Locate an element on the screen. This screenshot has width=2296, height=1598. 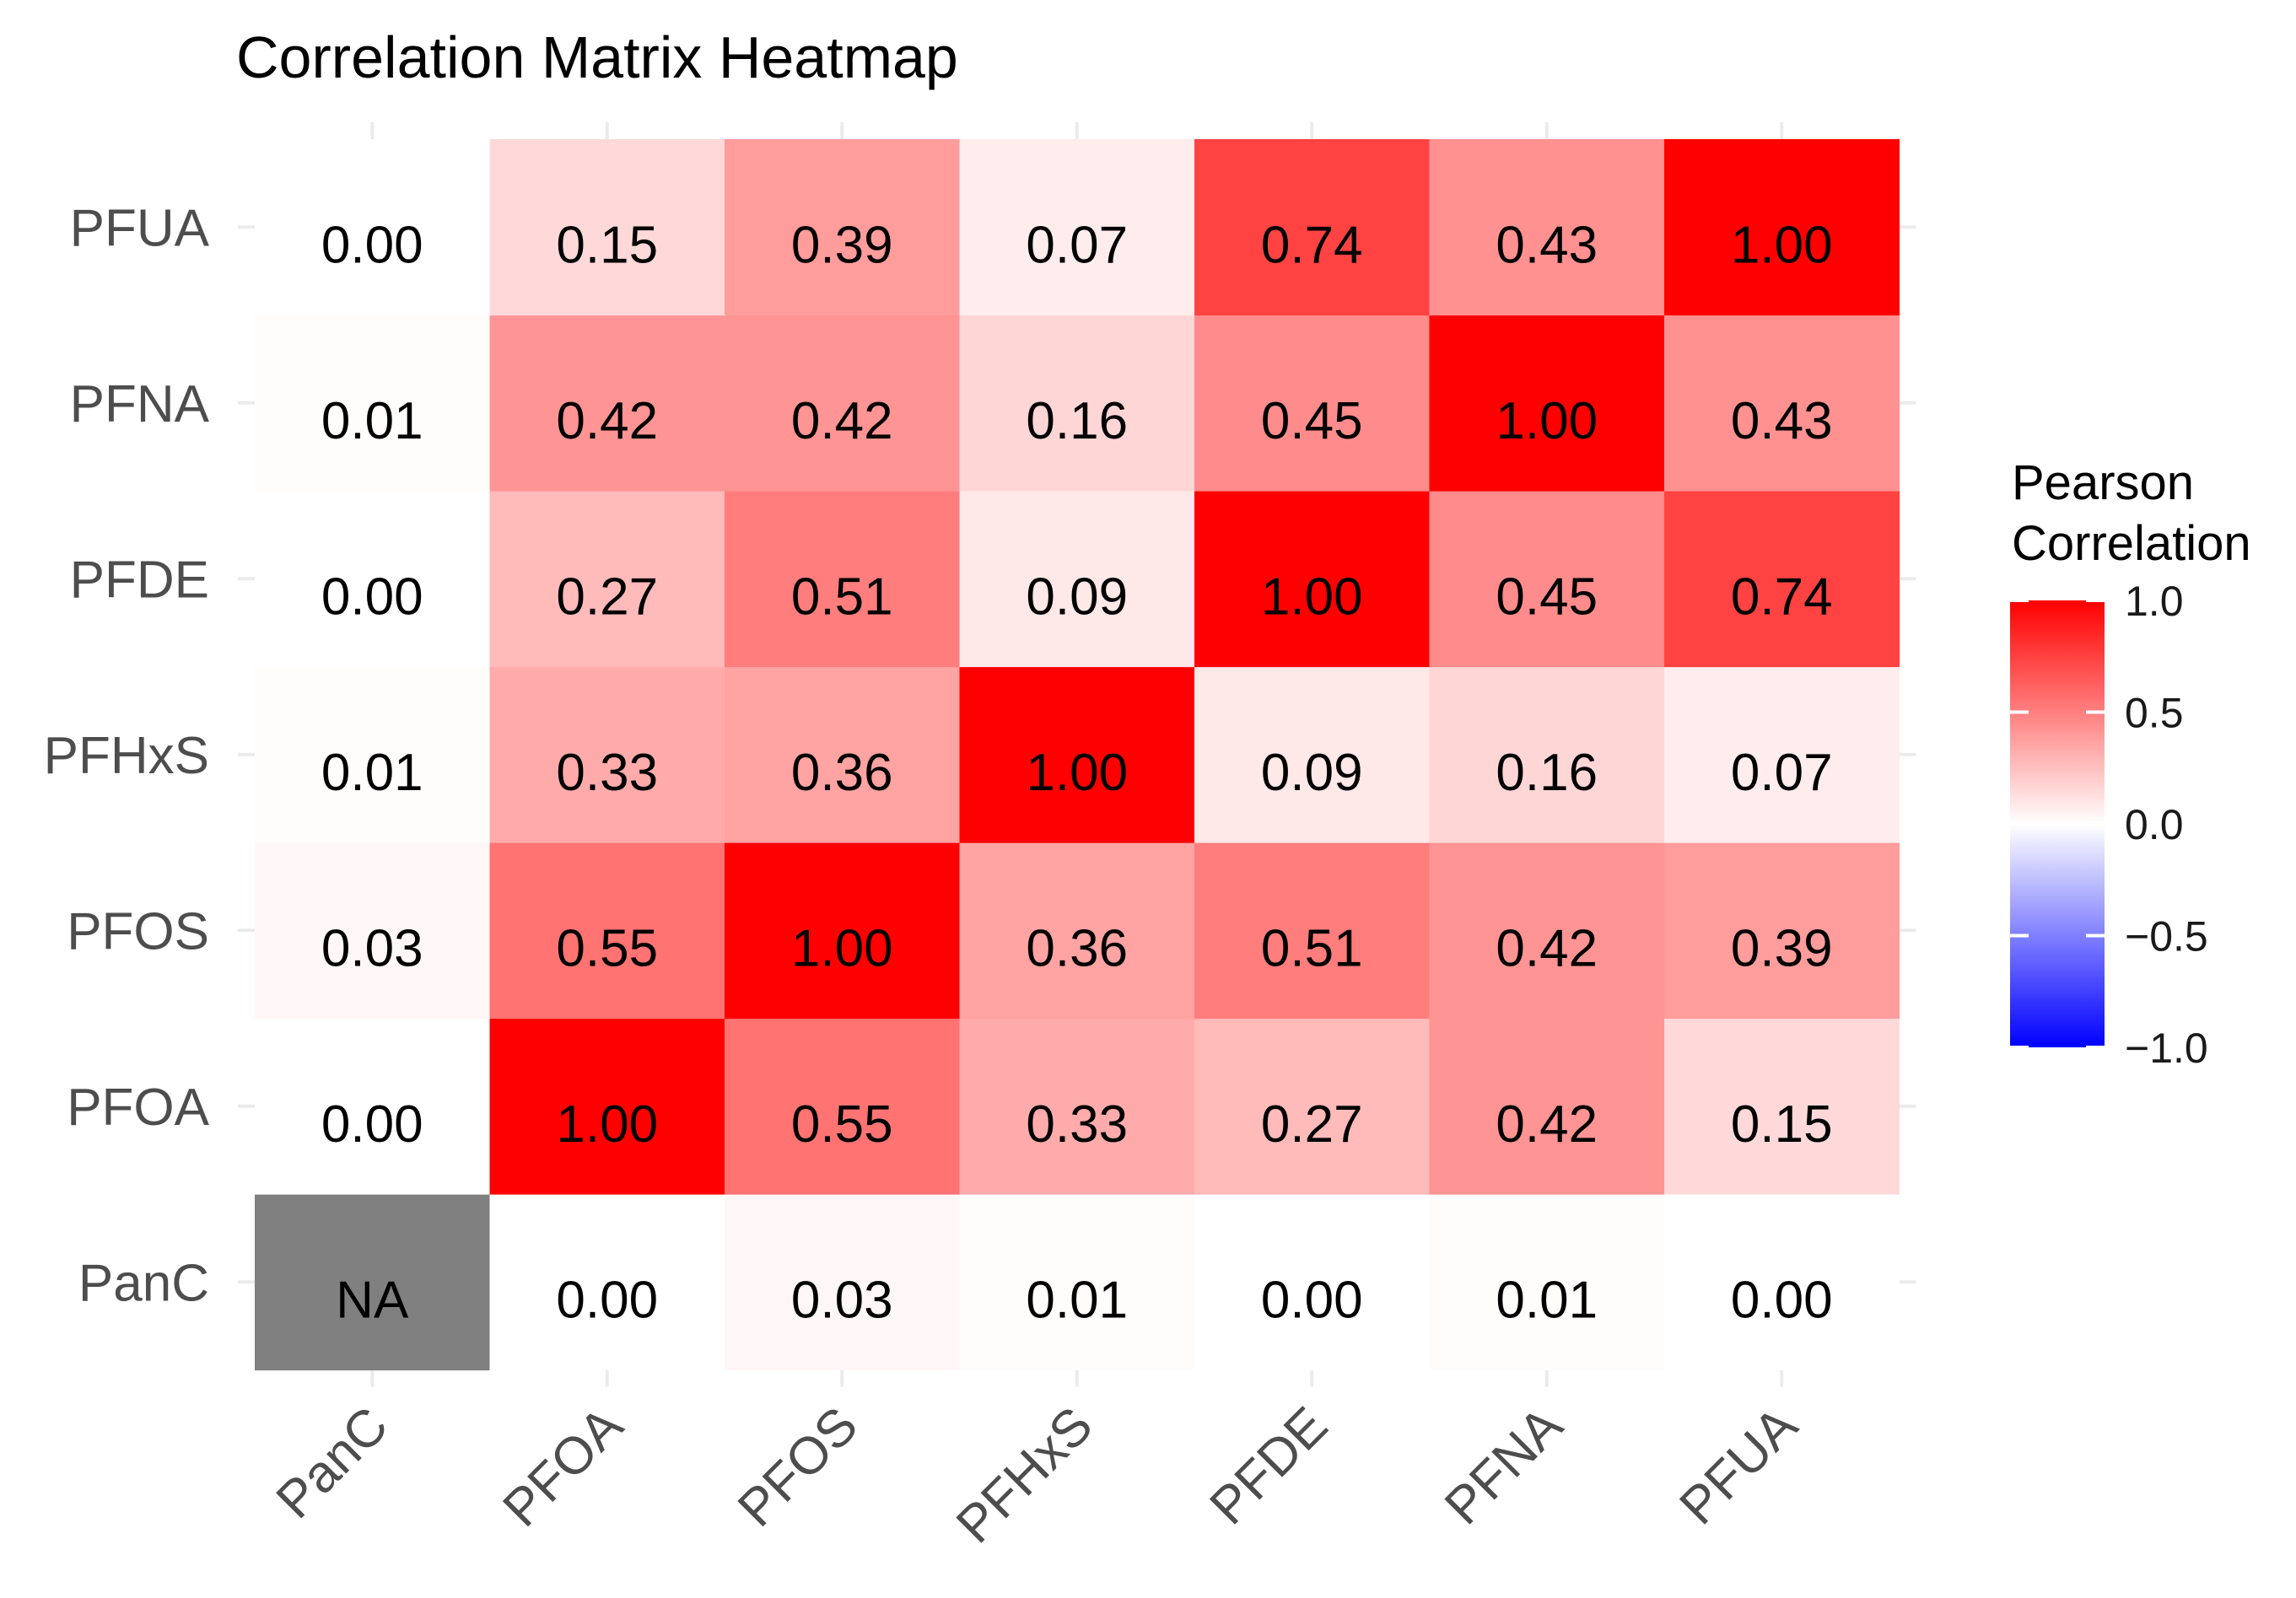
heatmap-cell-PFUA-PFUA is located at coordinates (1782, 228).